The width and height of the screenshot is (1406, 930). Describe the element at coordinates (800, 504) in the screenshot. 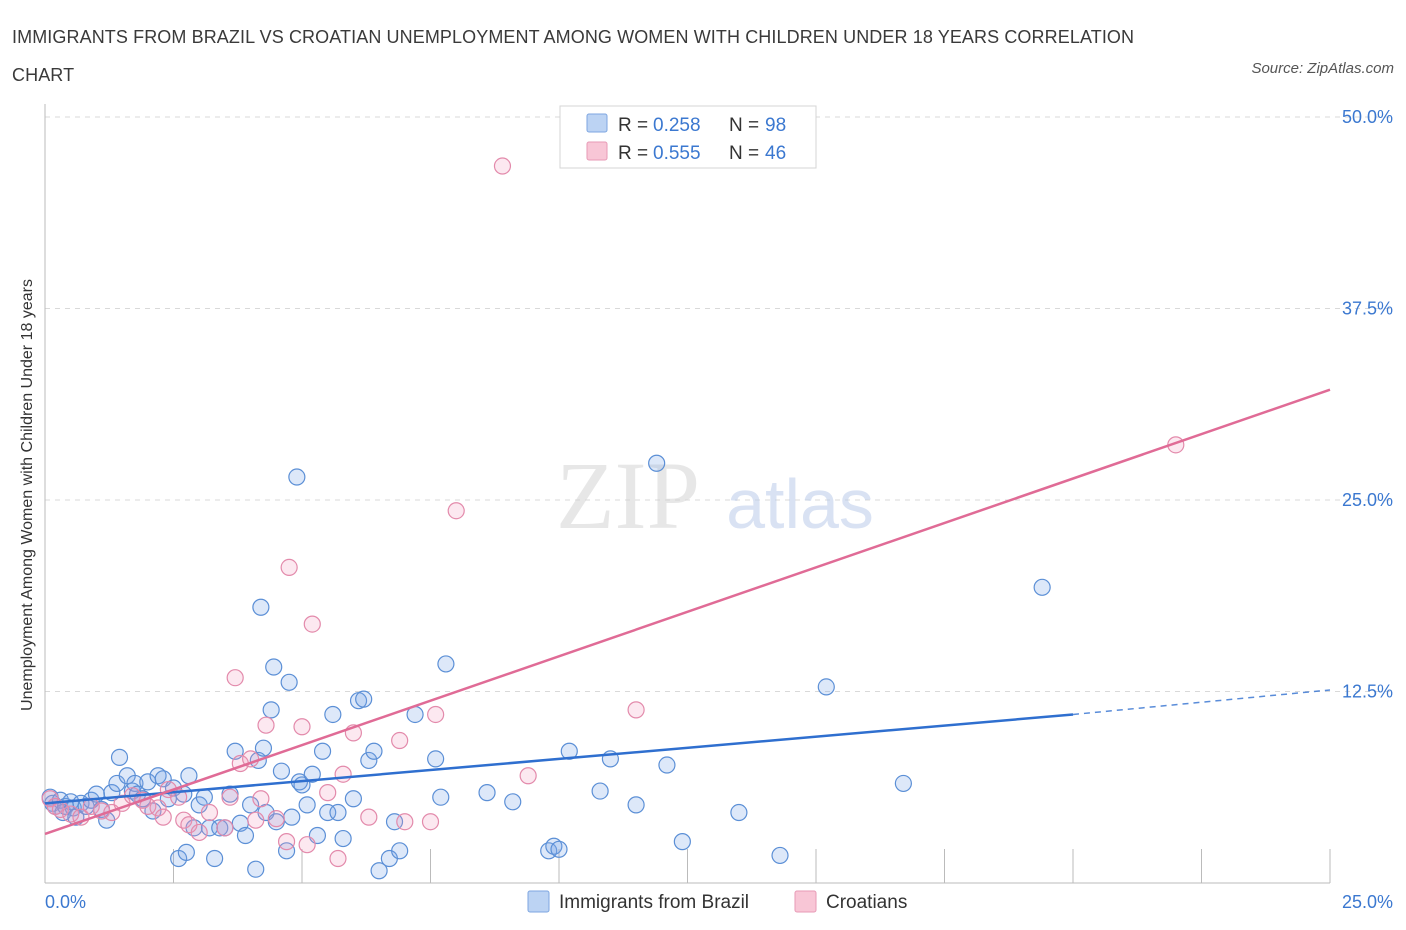

I see `watermark-atlas: atlas` at that location.